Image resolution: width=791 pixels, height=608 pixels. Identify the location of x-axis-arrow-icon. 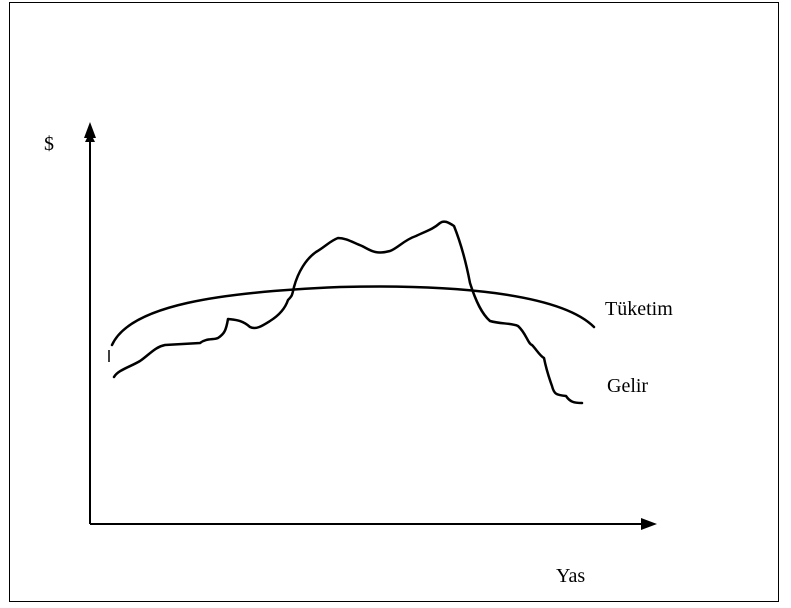
(649, 524).